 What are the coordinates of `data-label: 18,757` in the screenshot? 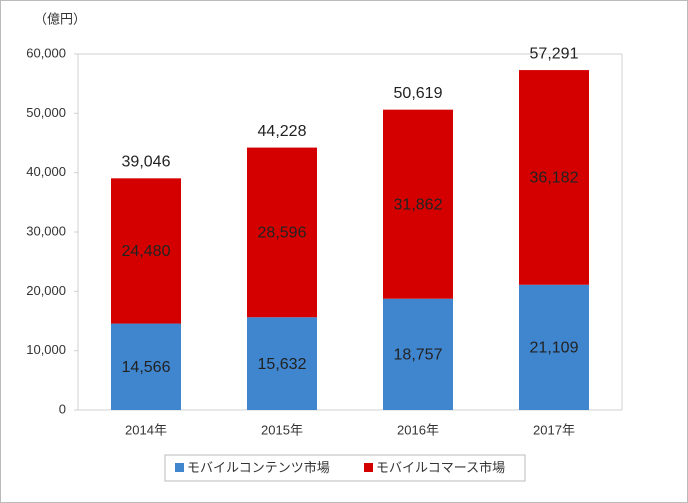 It's located at (418, 355).